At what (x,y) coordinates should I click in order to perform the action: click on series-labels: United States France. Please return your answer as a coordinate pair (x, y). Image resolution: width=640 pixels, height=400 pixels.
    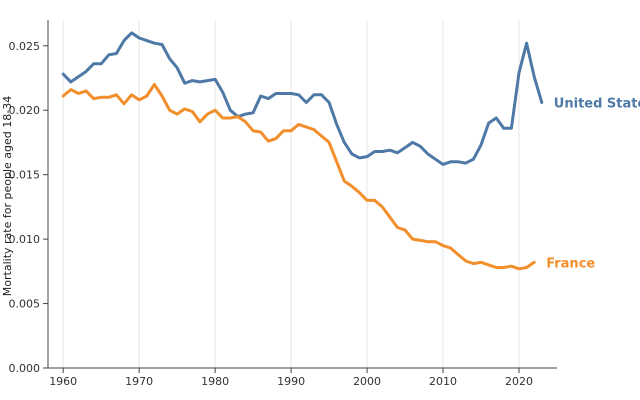
    Looking at the image, I should click on (593, 183).